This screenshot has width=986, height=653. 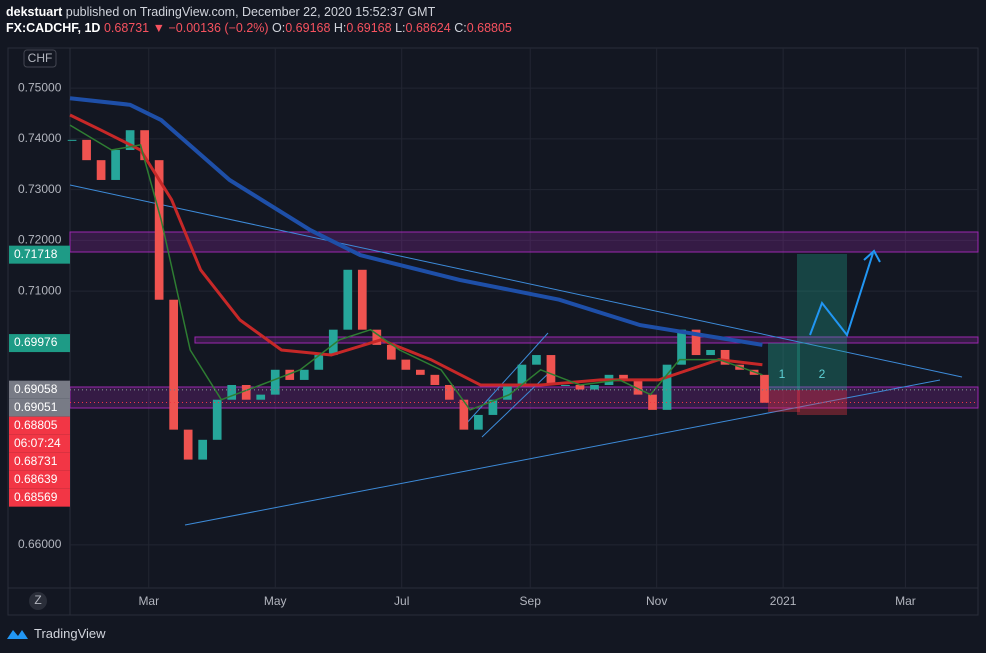 I want to click on ohlc: O:0.69168 H:0.69168 L:0.68624 C:0.68805, so click(x=392, y=28).